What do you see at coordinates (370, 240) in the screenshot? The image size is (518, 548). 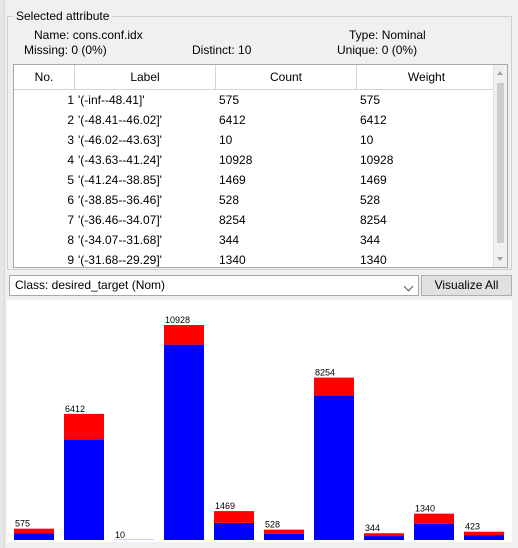 I see `cell-weight: 344` at bounding box center [370, 240].